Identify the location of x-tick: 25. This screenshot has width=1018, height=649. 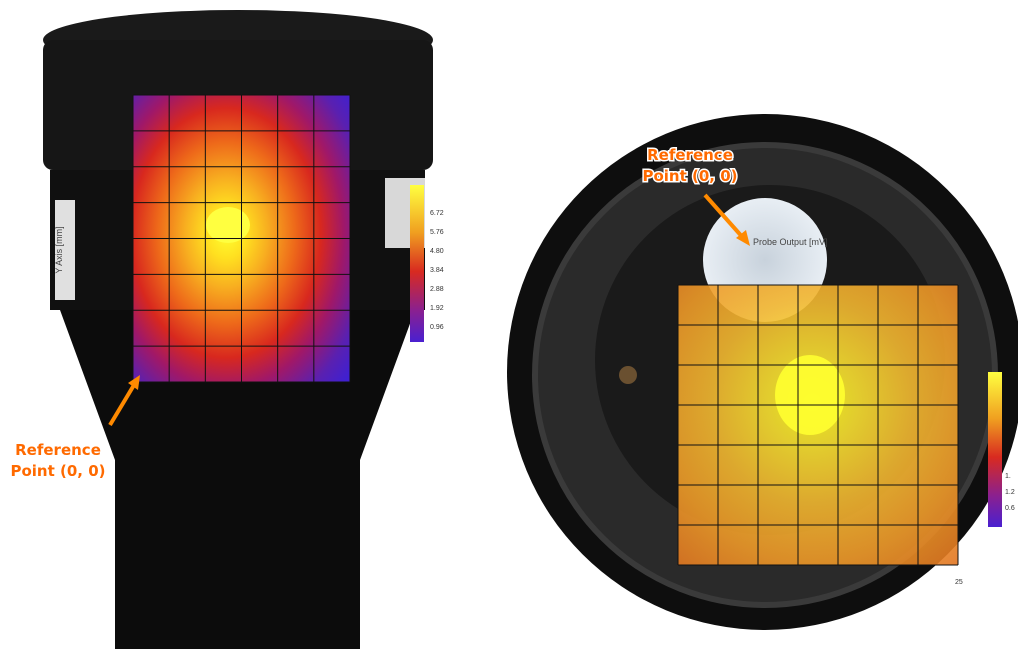
(959, 582).